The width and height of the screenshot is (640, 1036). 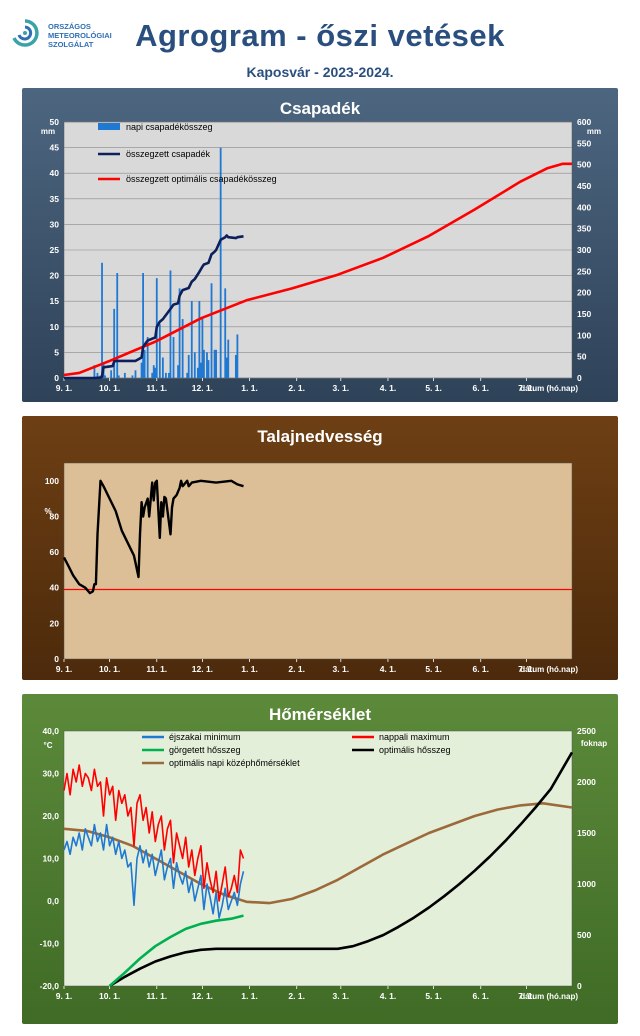 What do you see at coordinates (320, 35) in the screenshot?
I see `page-title: Agrogram - őszi vetések` at bounding box center [320, 35].